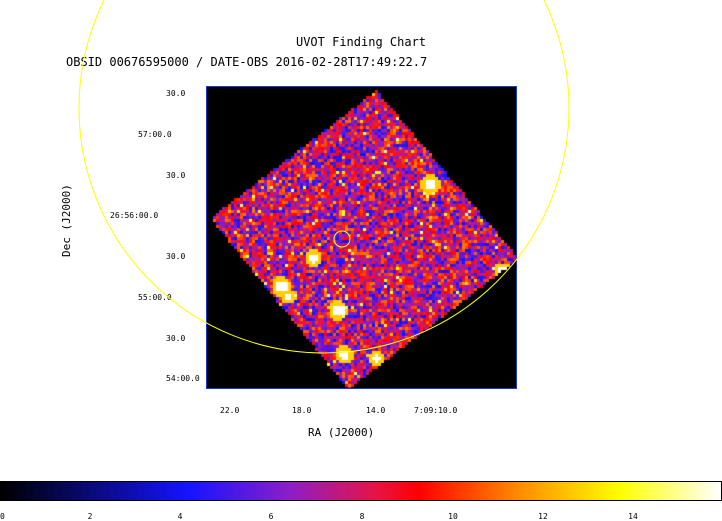 This screenshot has height=521, width=722. I want to click on dec-tick-label: 26:56:00.0, so click(134, 215).